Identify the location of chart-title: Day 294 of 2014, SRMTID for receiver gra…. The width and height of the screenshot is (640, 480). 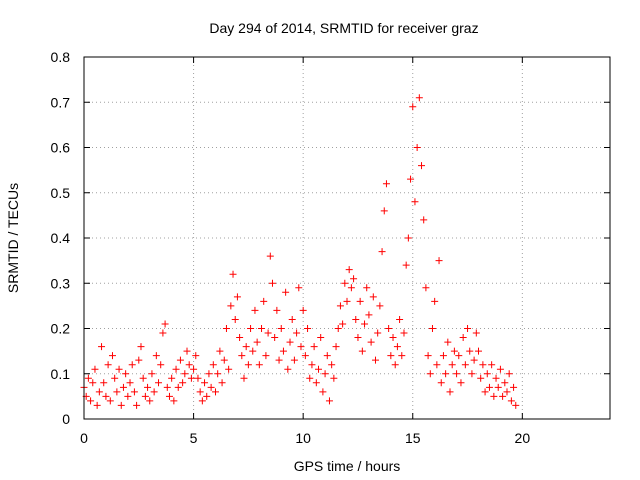
(343, 28).